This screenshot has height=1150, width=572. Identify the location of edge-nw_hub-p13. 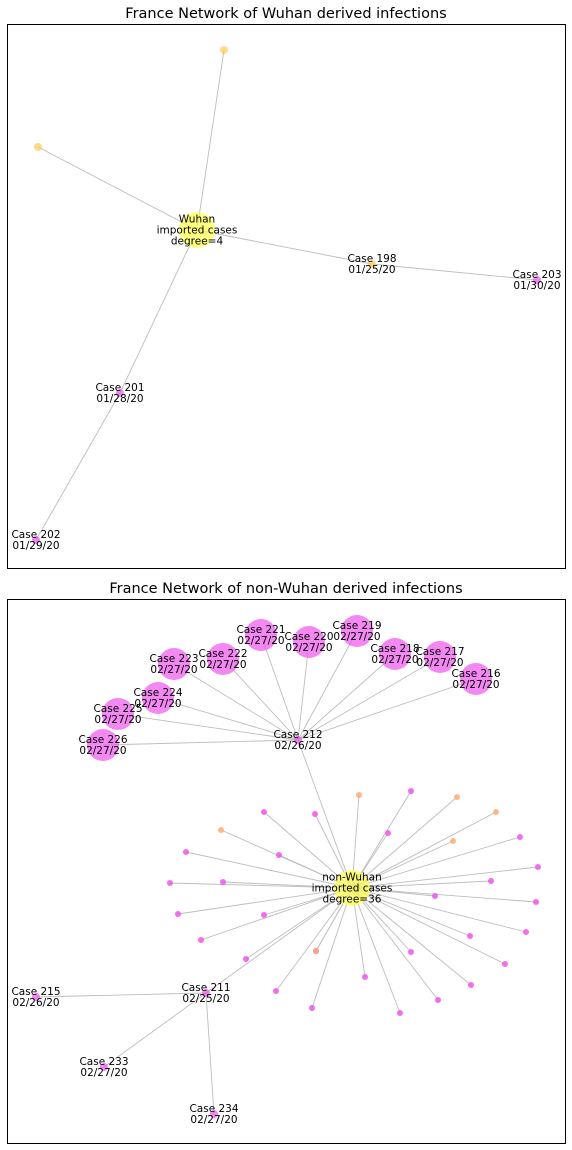
(445, 877).